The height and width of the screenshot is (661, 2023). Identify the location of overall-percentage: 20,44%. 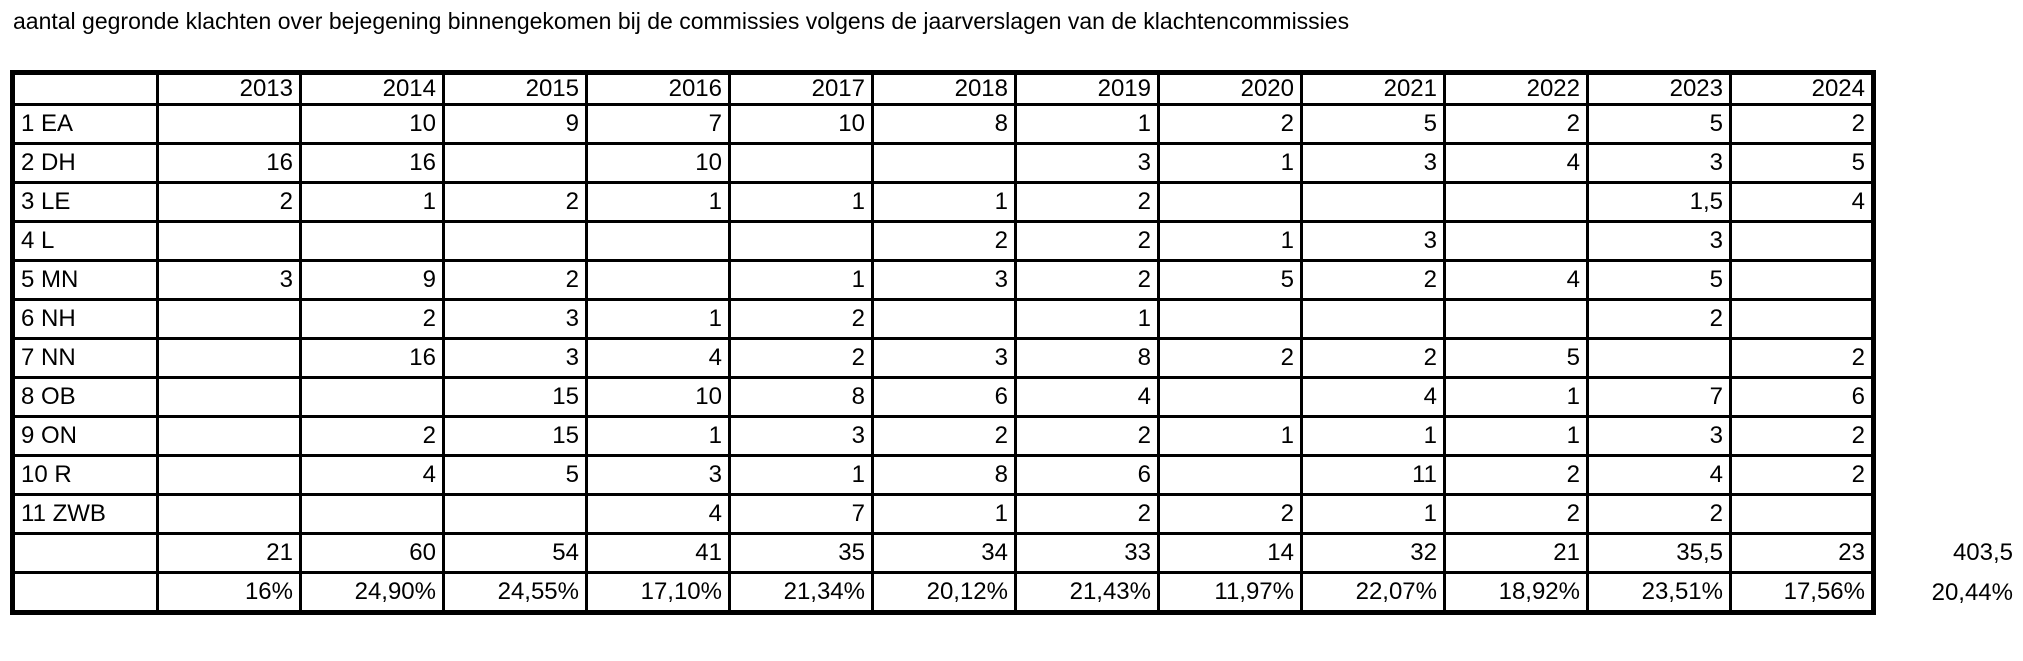
(1972, 592).